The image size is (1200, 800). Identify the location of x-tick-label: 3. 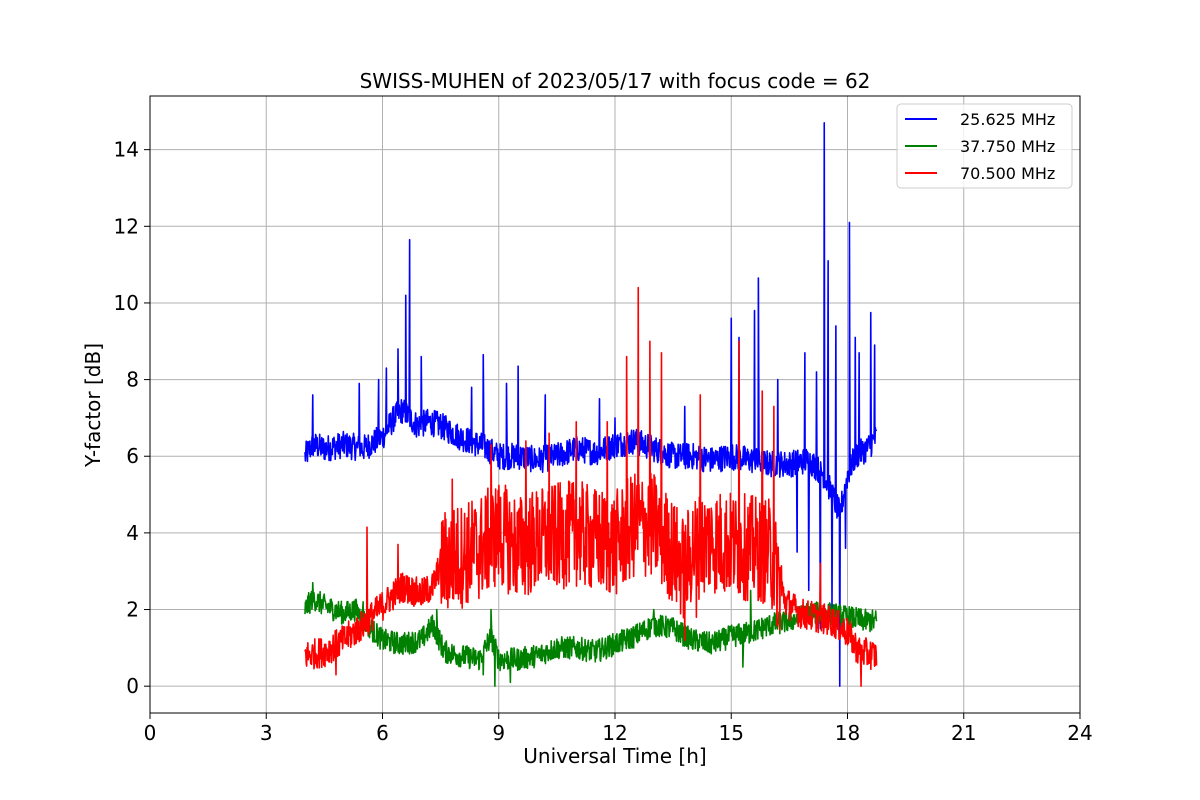
(266, 733).